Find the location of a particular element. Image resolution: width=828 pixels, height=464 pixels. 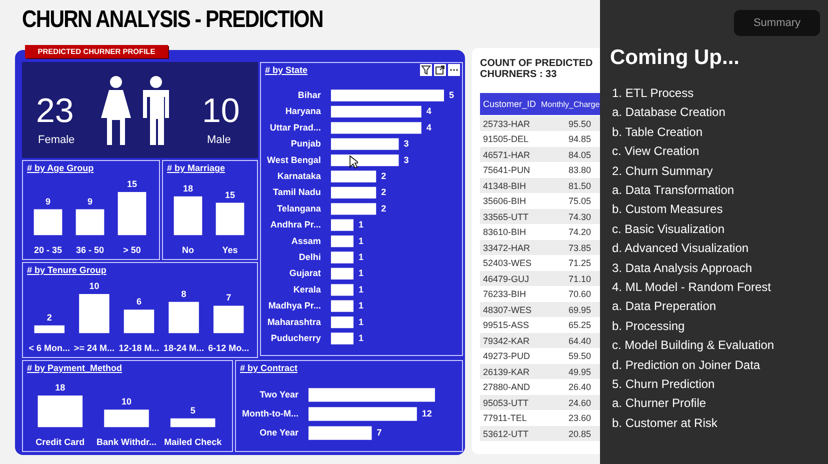

data-label: 15 is located at coordinates (230, 195).